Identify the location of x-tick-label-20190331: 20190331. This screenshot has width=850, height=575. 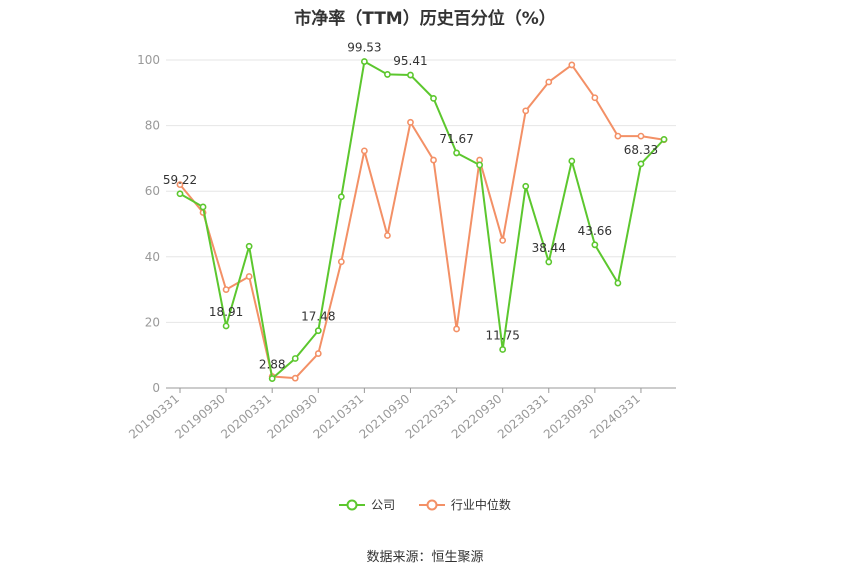
(154, 417).